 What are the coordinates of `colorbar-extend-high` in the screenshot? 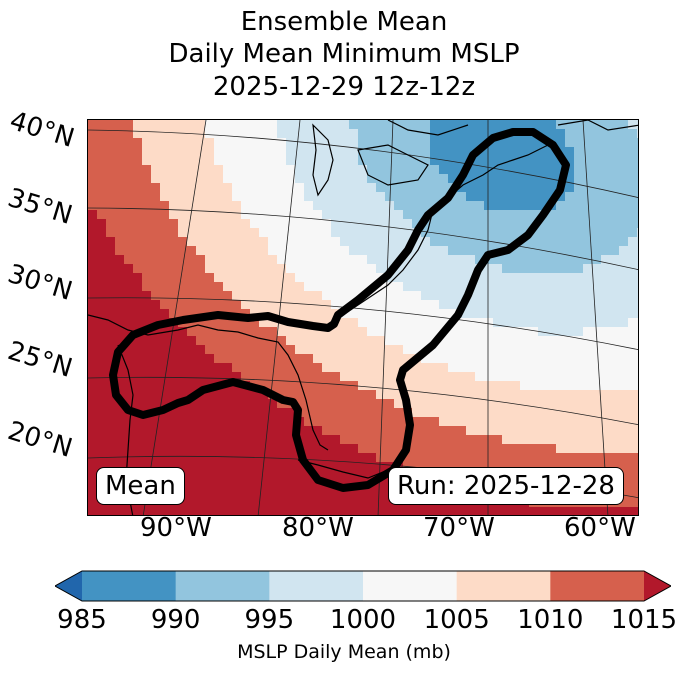 It's located at (657, 586).